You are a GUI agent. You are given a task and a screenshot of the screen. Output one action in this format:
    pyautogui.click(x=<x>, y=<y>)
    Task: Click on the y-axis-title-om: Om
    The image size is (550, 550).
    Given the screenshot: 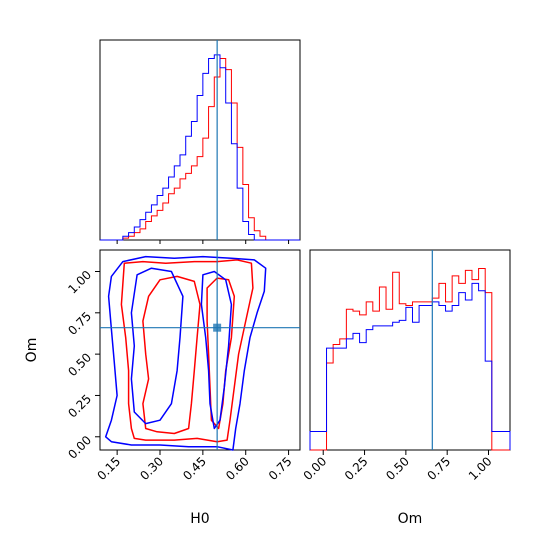 What is the action you would take?
    pyautogui.click(x=32, y=350)
    